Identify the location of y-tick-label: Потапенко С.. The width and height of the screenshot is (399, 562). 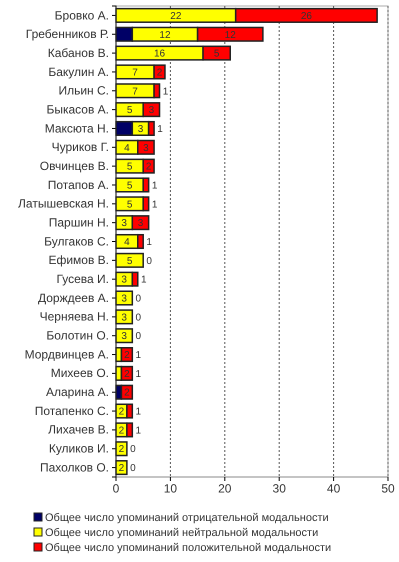
(71, 411).